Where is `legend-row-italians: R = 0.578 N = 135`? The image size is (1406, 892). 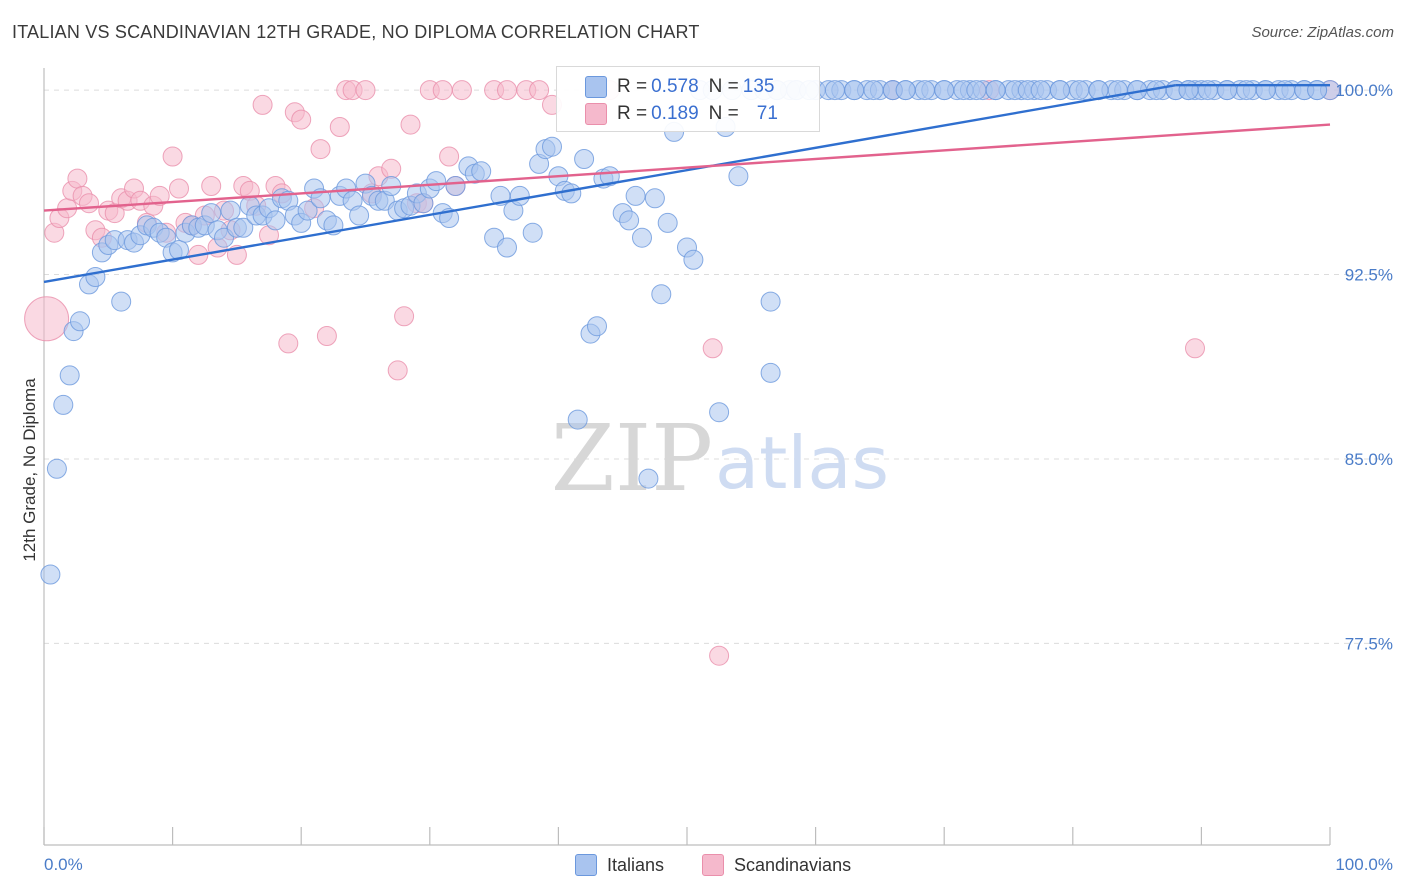
legend-row-italians: R = 0.578 N = 135 is located at coordinates (684, 87).